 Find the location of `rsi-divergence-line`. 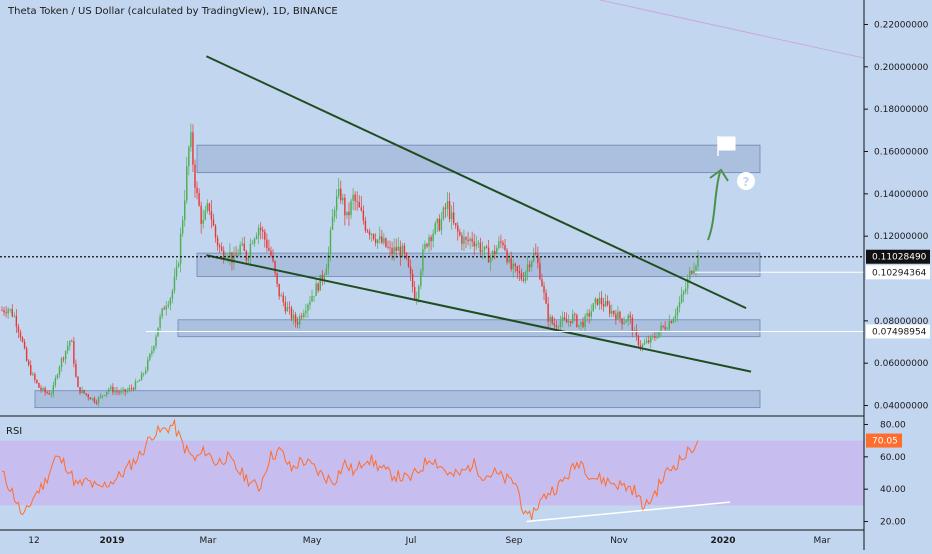

rsi-divergence-line is located at coordinates (628, 512).